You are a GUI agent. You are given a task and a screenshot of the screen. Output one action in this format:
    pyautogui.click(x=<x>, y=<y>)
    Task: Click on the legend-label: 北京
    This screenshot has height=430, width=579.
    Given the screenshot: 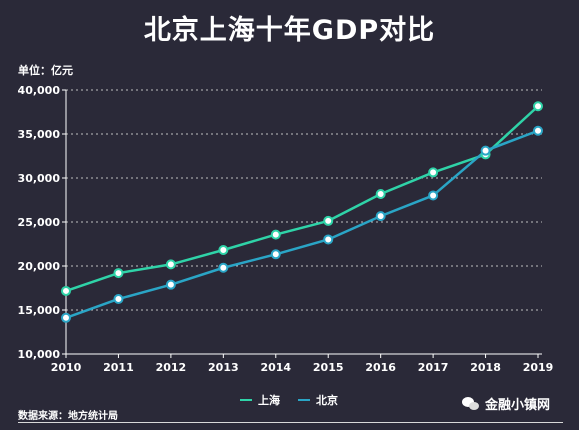 What is the action you would take?
    pyautogui.click(x=327, y=400)
    